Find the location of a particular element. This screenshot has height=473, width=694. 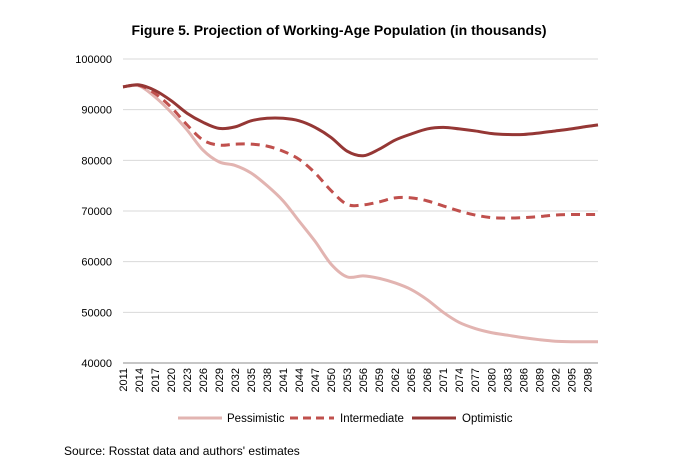

legend: Pessimistic Intermediate Optimistic is located at coordinates (345, 419).